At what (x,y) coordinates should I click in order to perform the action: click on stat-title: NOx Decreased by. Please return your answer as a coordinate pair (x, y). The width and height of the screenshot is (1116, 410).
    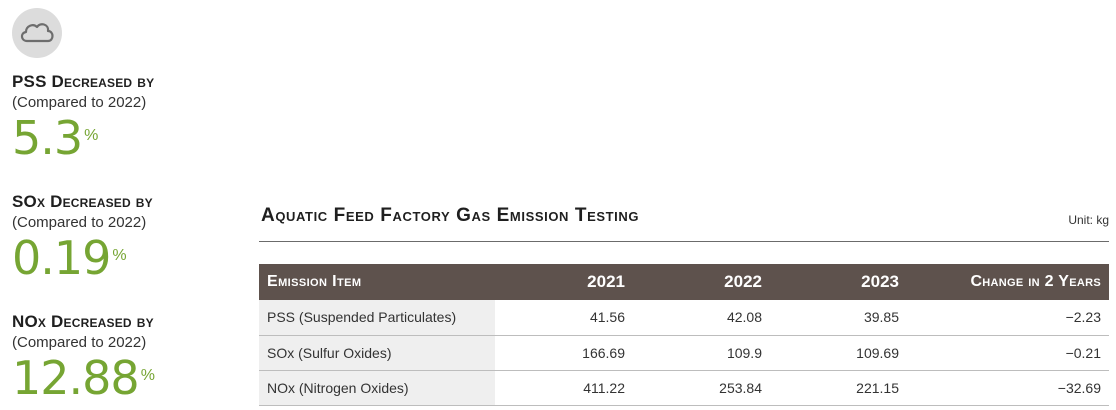
    Looking at the image, I should click on (83, 321).